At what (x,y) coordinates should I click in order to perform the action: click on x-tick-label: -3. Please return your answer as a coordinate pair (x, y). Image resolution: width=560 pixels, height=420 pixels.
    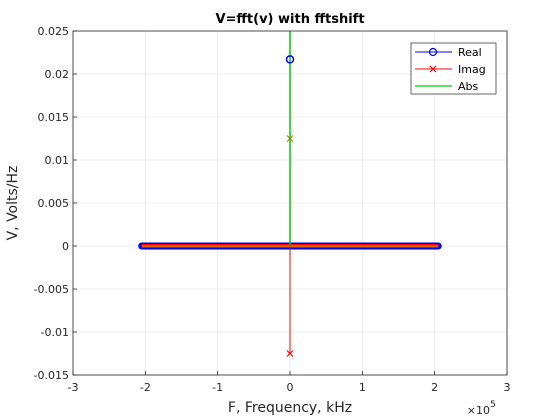
    Looking at the image, I should click on (73, 387).